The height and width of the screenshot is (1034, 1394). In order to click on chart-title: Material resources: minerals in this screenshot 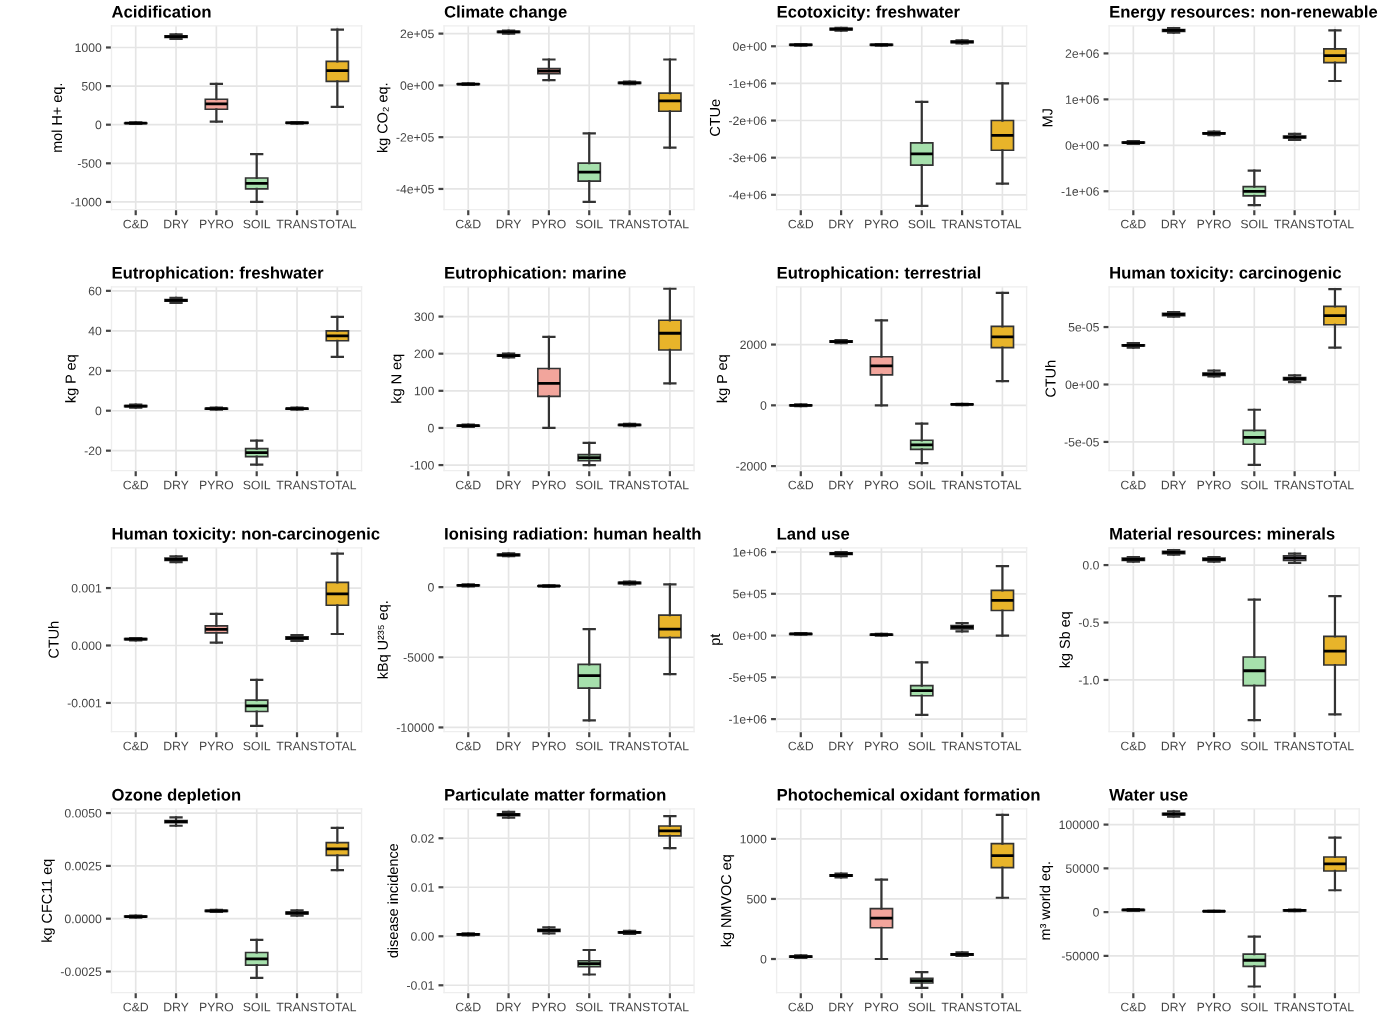, I will do `click(1222, 533)`.